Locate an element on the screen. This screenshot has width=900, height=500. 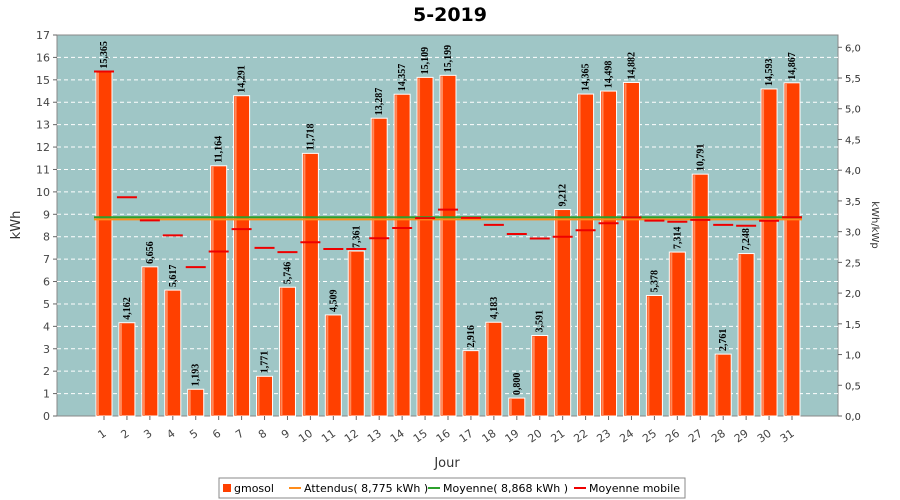
y2-tick-label: 5,0 is located at coordinates (853, 110).